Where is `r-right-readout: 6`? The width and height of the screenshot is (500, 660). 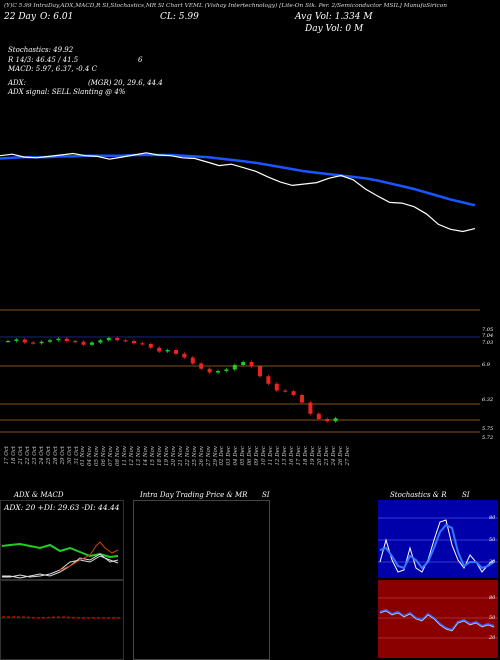 r-right-readout: 6 is located at coordinates (140, 60).